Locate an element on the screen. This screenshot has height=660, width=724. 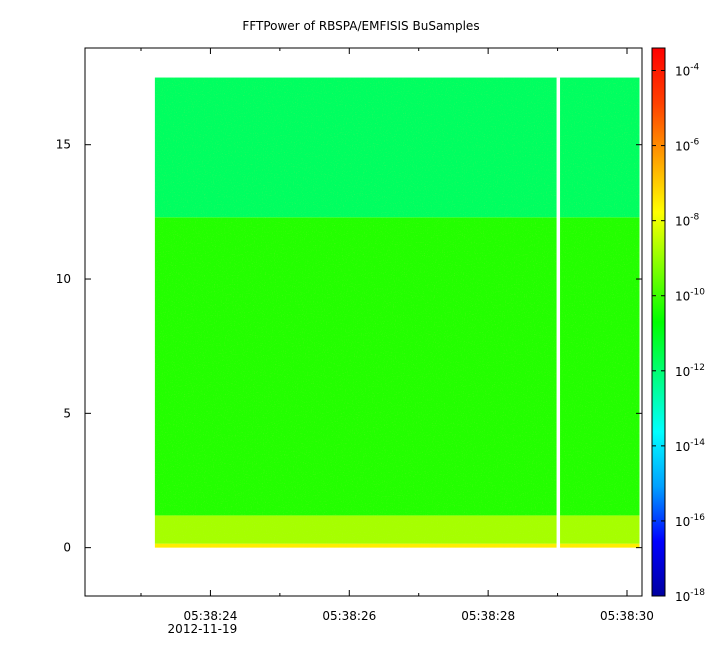
colorbar: 10⁻⁴ 10⁻⁶ 10⁻⁸ 10⁻¹⁰ 10⁻¹² 10⁻¹⁴ 10⁻¹⁶ 10⁻¹⁸ is located at coordinates (678, 325).